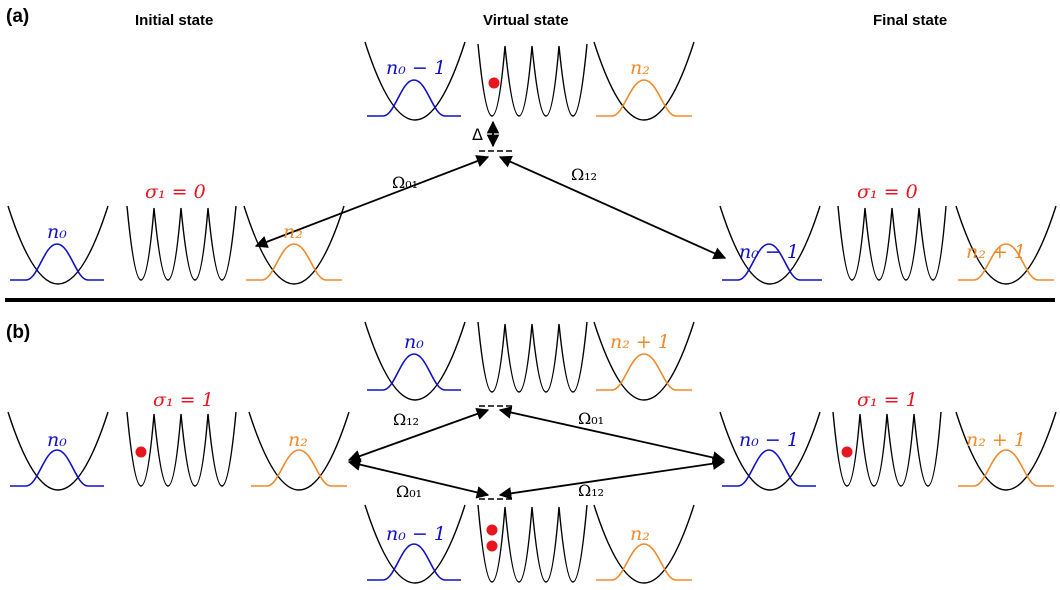 This screenshot has height=590, width=1060. Describe the element at coordinates (887, 449) in the screenshot. I see `b-final-lattice` at that location.